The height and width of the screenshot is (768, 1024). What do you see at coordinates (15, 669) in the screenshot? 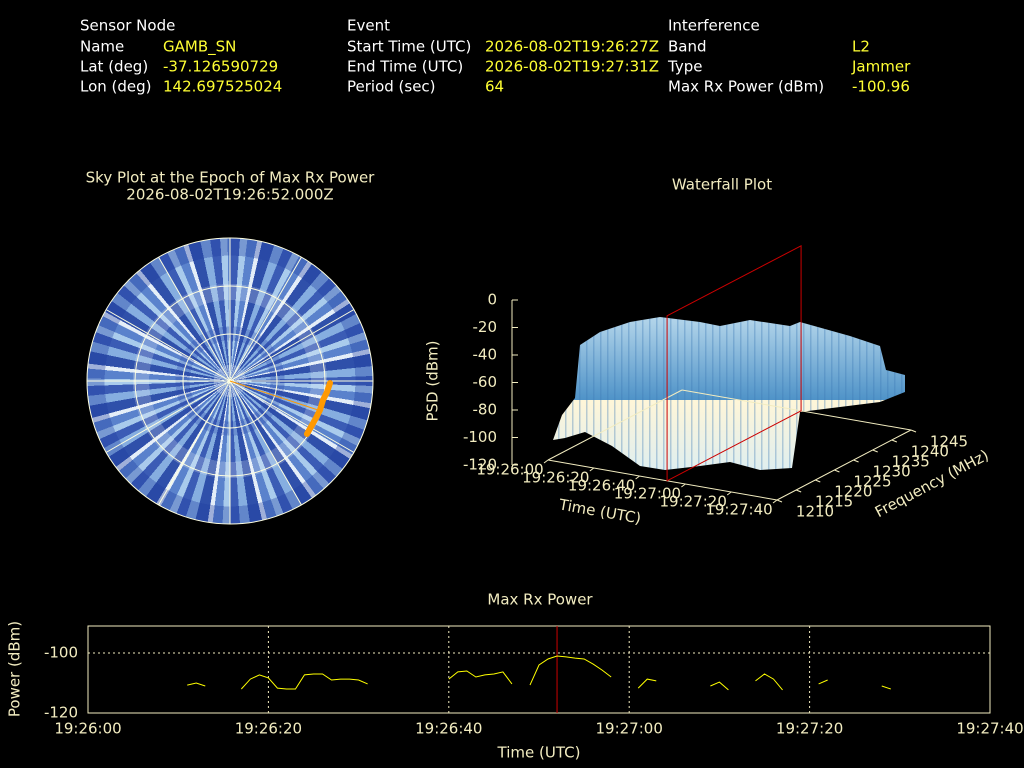
I see `y-axis-label: Power (dBm)` at bounding box center [15, 669].